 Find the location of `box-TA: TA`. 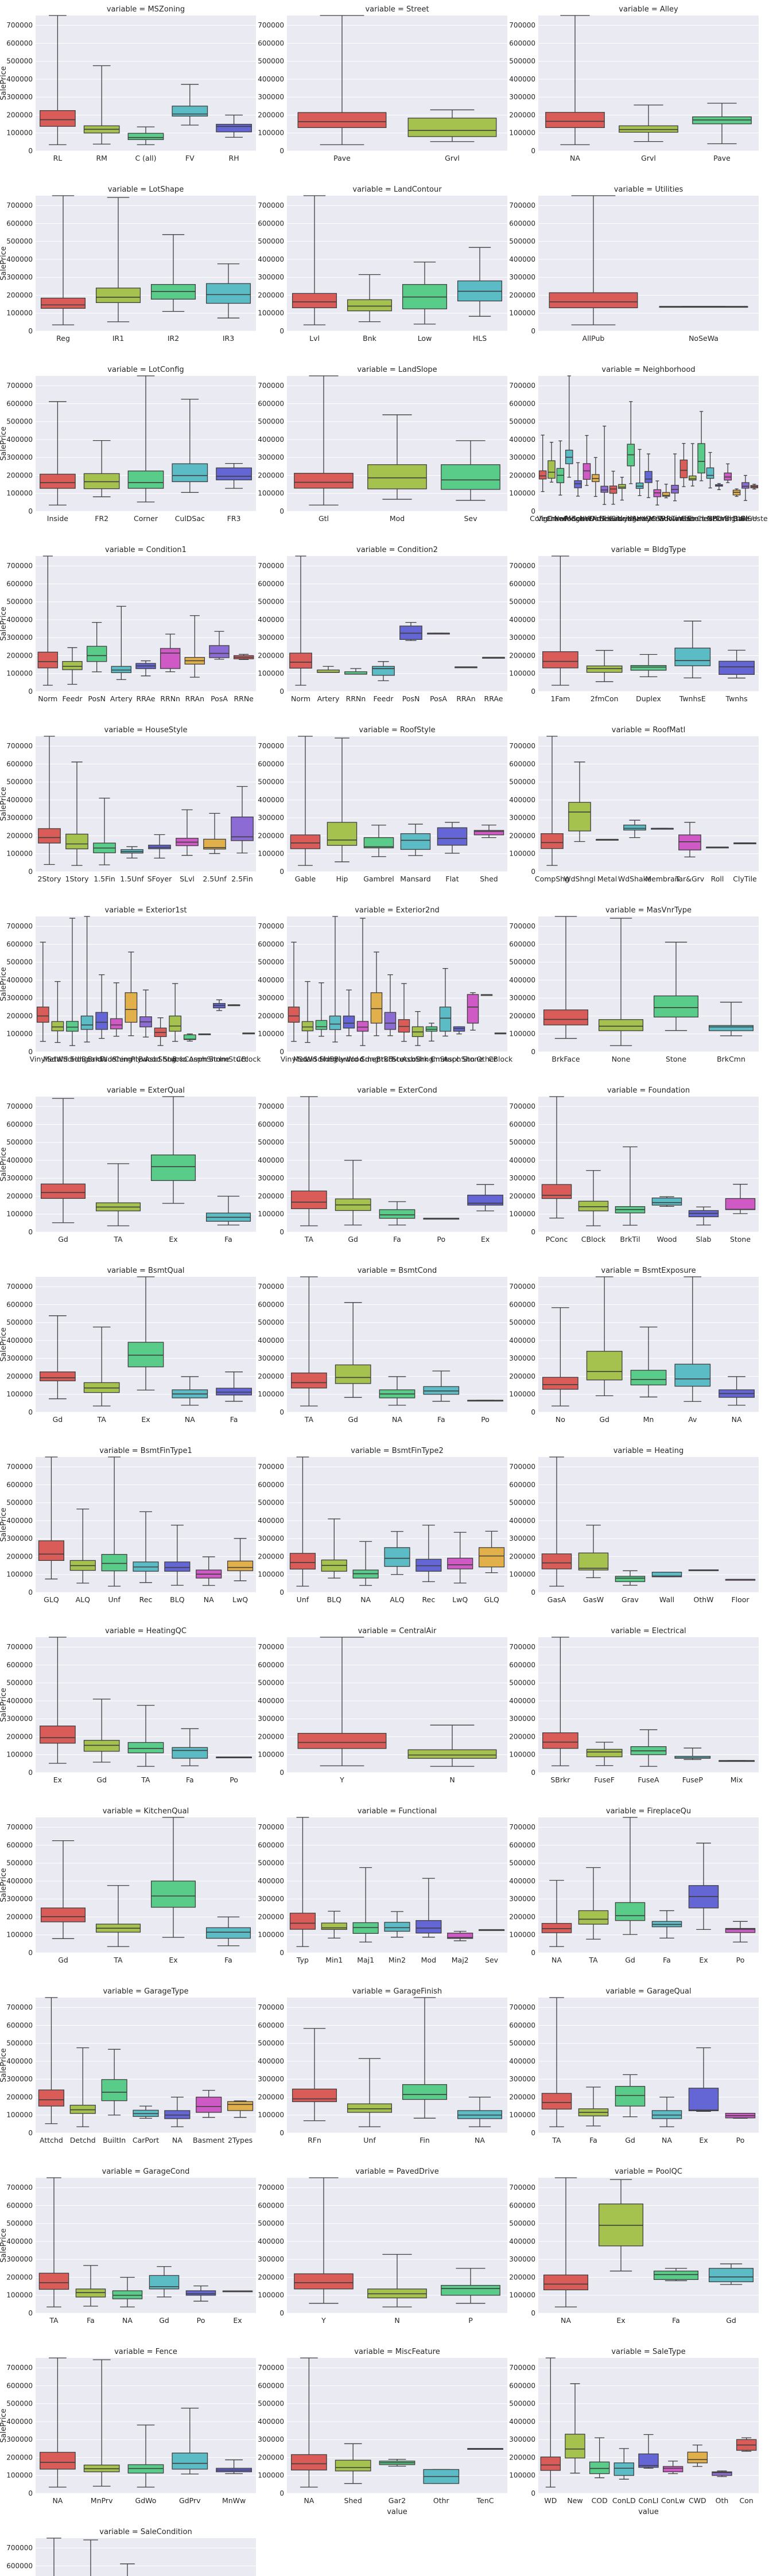

box-TA: TA is located at coordinates (118, 1924).